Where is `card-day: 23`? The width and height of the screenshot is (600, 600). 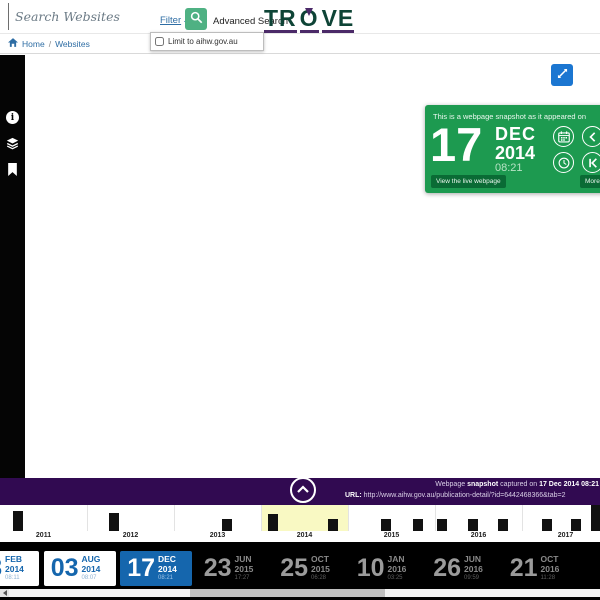 card-day: 23 is located at coordinates (217, 568).